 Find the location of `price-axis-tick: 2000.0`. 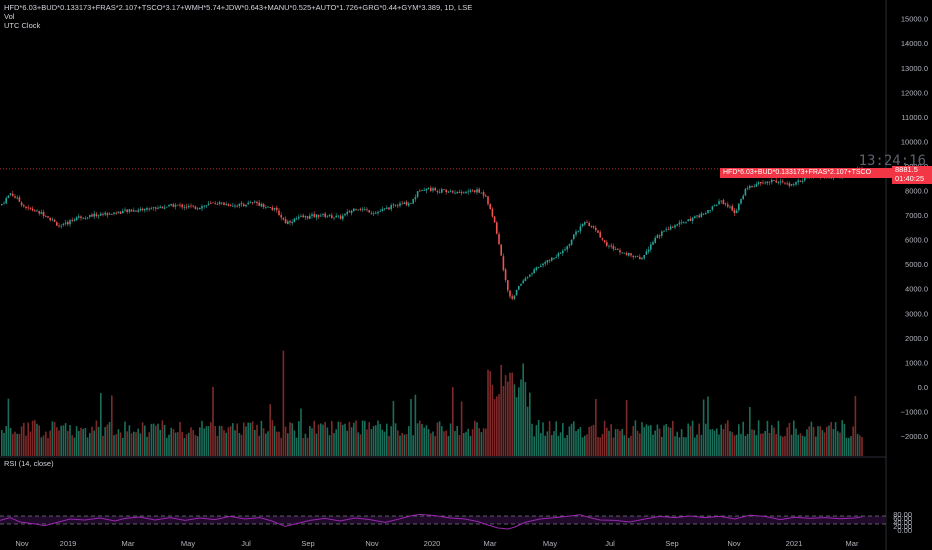

price-axis-tick: 2000.0 is located at coordinates (916, 338).